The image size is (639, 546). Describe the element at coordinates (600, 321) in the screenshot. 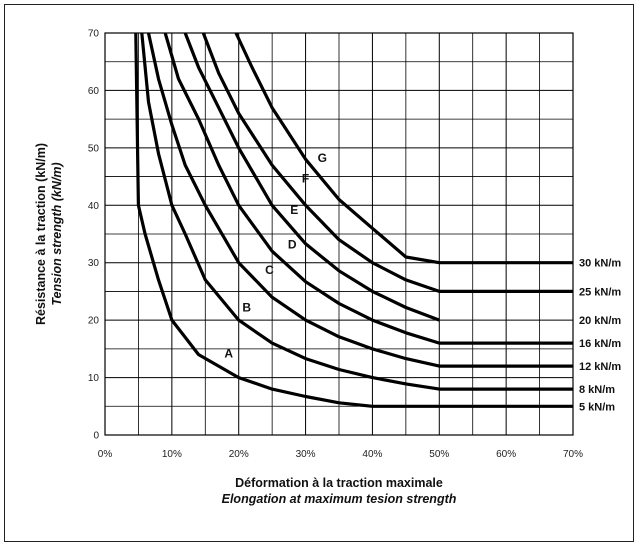

I see `end-label-e: 20 kN/m` at that location.